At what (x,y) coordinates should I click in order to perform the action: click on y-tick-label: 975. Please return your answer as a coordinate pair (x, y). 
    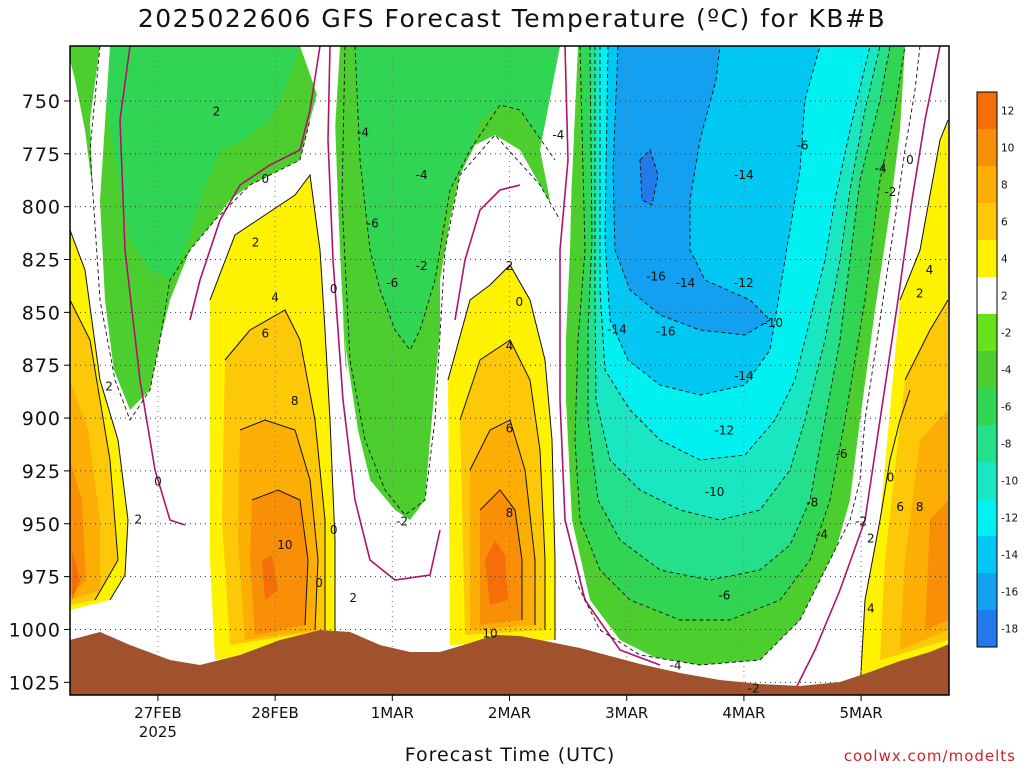
    Looking at the image, I should click on (41, 578).